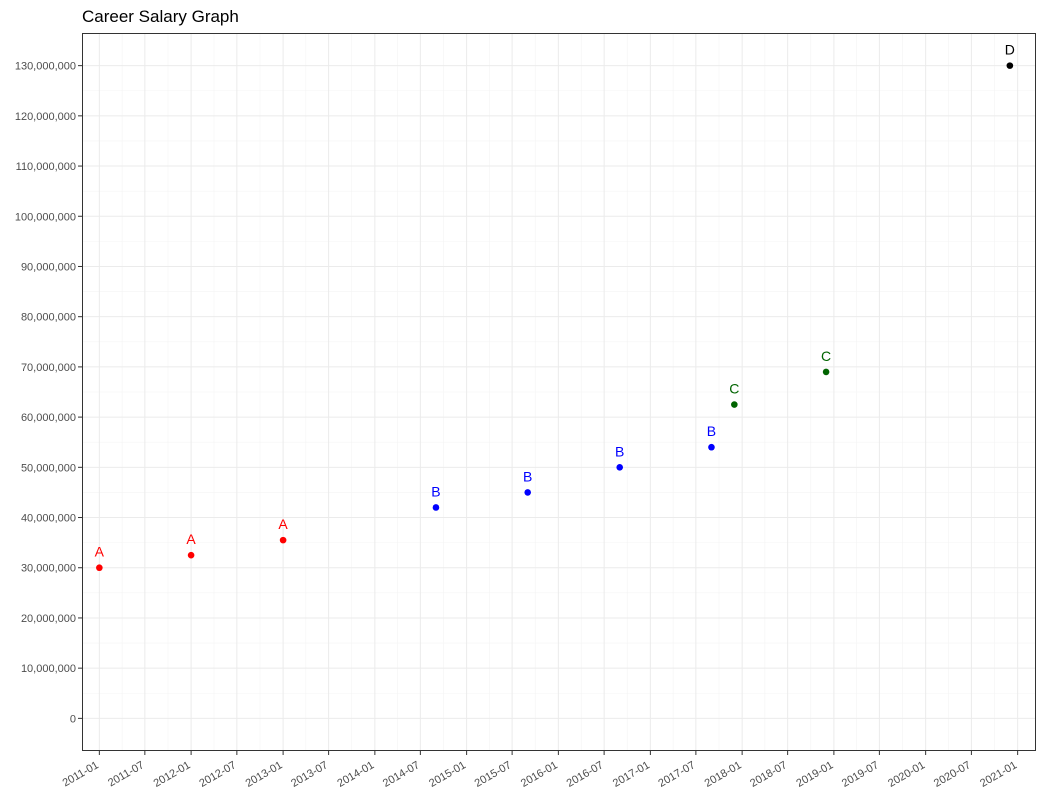 This screenshot has height=799, width=1044. Describe the element at coordinates (447, 774) in the screenshot. I see `x-tick-label: 2015-01` at that location.